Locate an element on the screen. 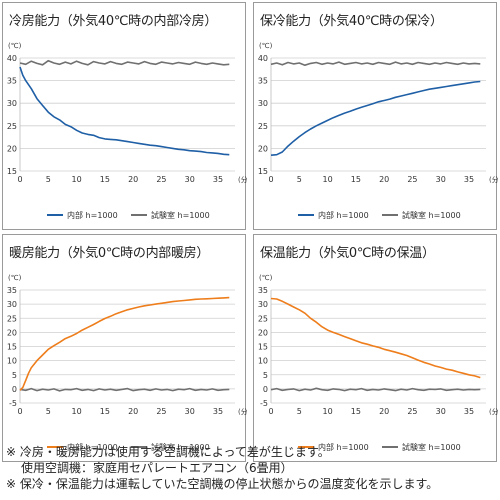  footnote: ※ 冷房・暖房能力は使用する空調機によって差が生じます。 is located at coordinates (168, 452).